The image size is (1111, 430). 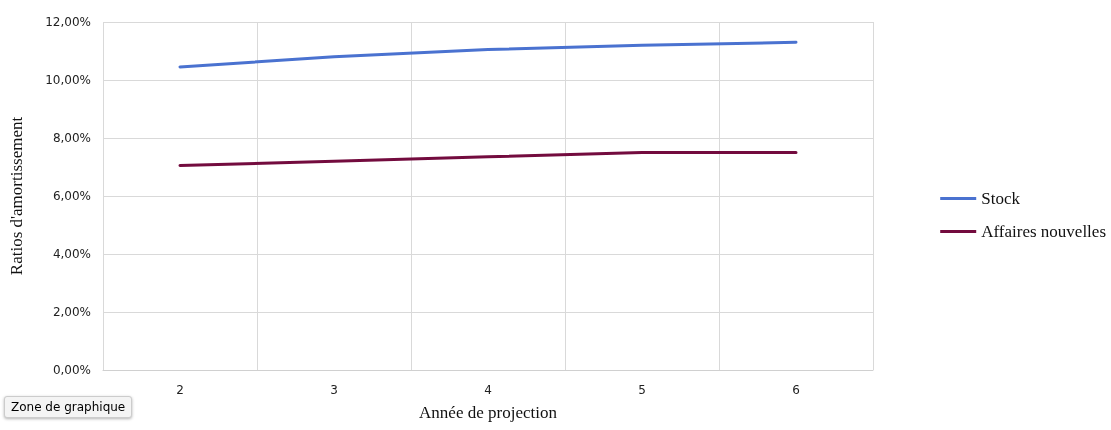 I want to click on x-tick-label: 2, so click(x=180, y=390).